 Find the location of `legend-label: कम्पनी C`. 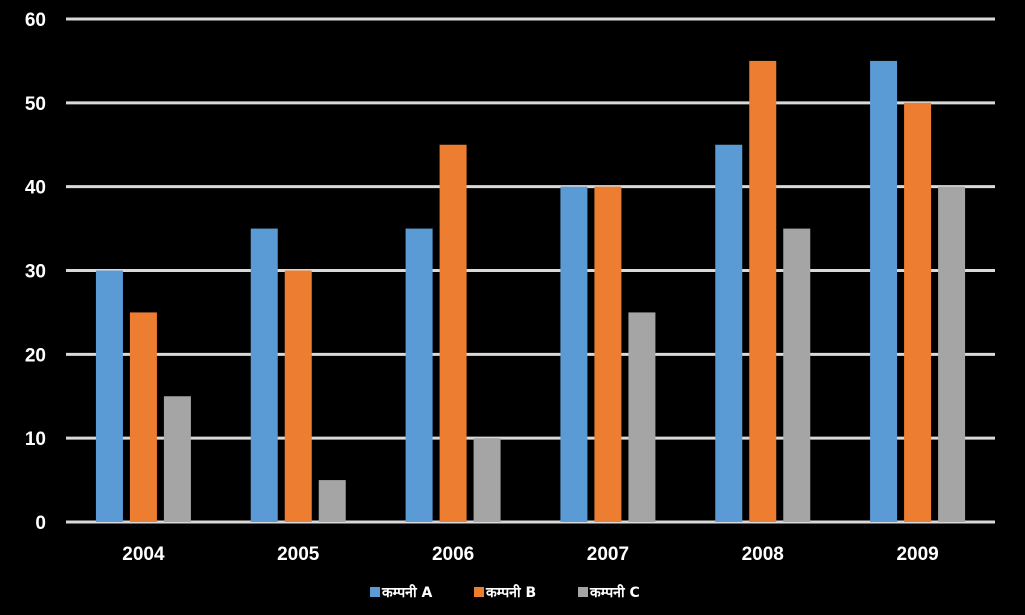

legend-label: कम्पनी C is located at coordinates (614, 592).